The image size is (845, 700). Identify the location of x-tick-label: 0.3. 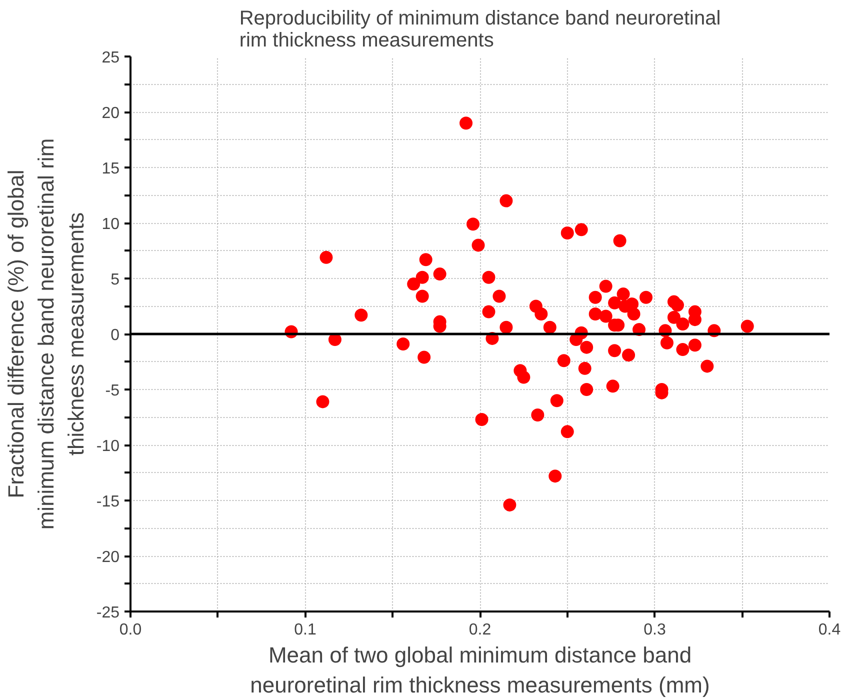
(655, 630).